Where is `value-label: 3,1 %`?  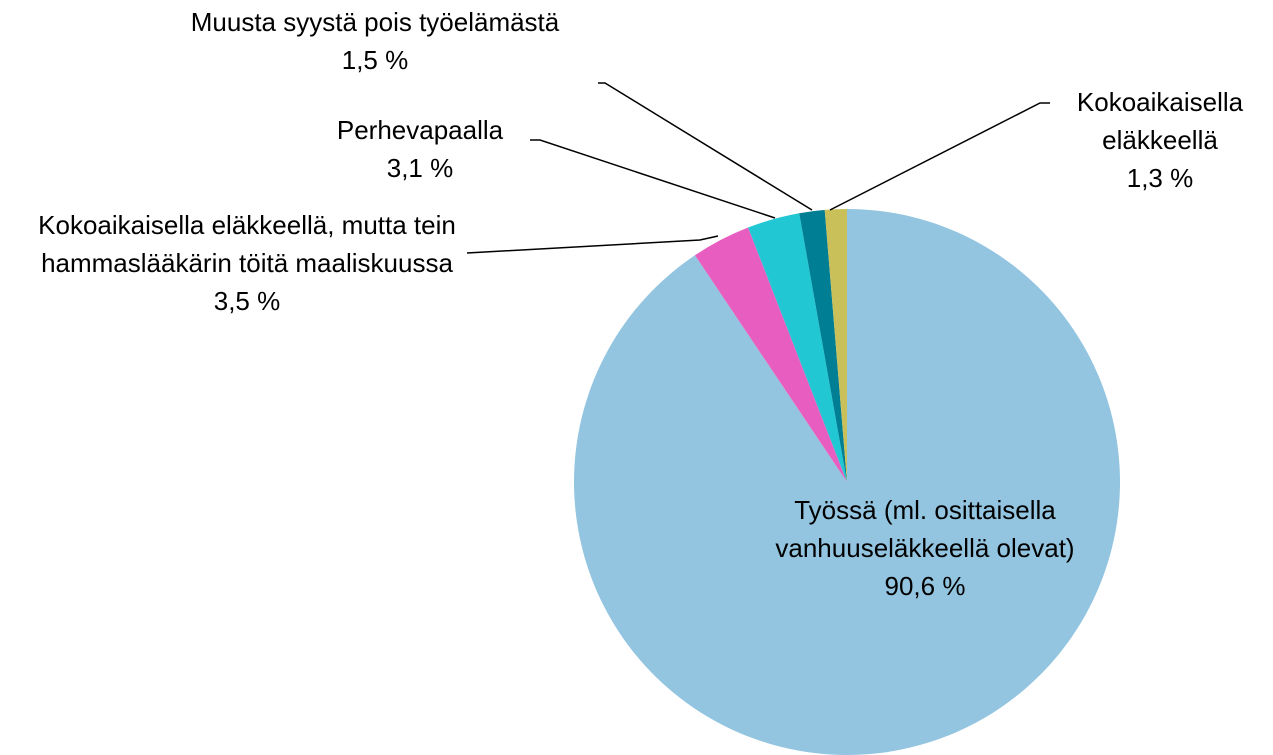
value-label: 3,1 % is located at coordinates (420, 168).